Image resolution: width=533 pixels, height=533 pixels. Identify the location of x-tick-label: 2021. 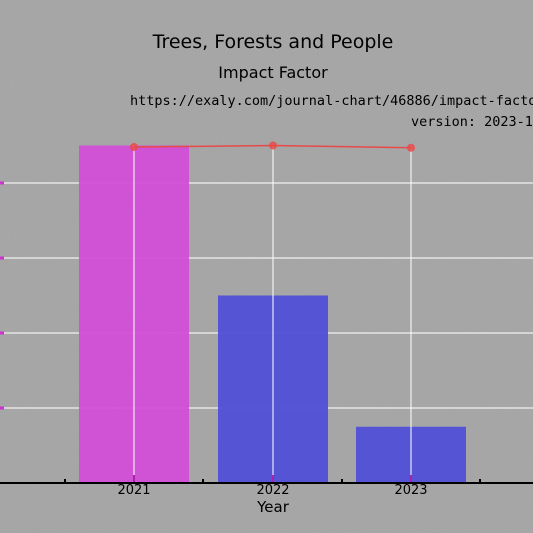
(133, 490).